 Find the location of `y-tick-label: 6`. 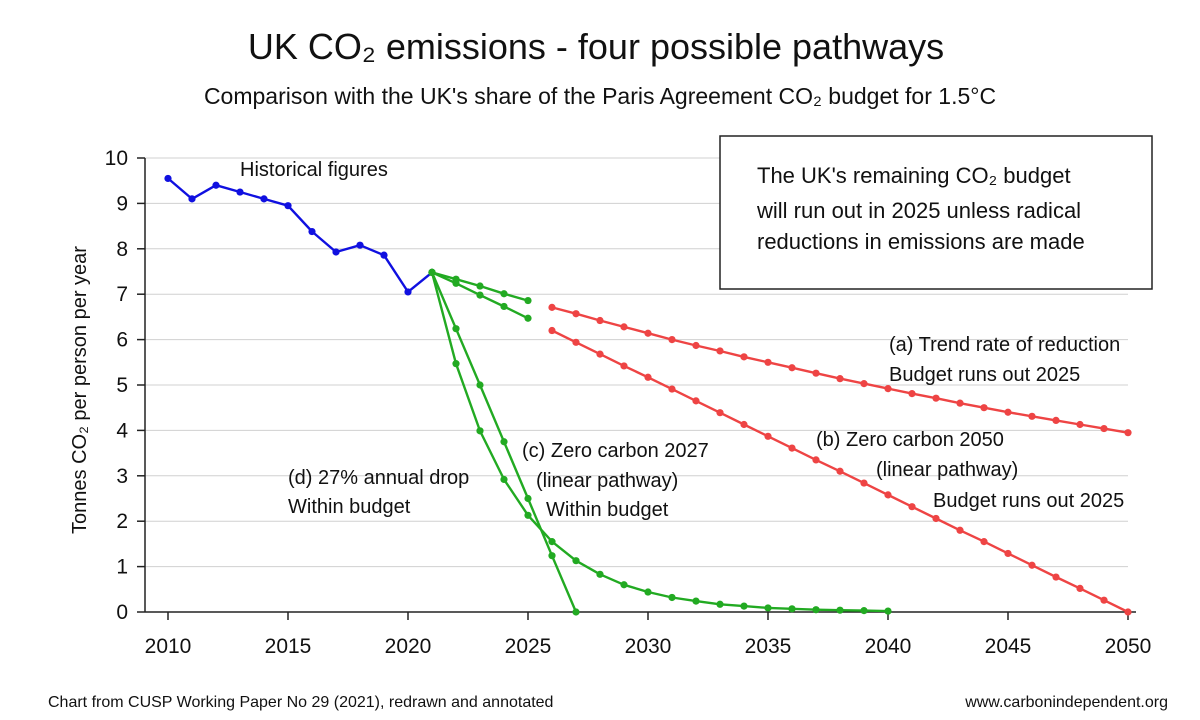

y-tick-label: 6 is located at coordinates (122, 340).